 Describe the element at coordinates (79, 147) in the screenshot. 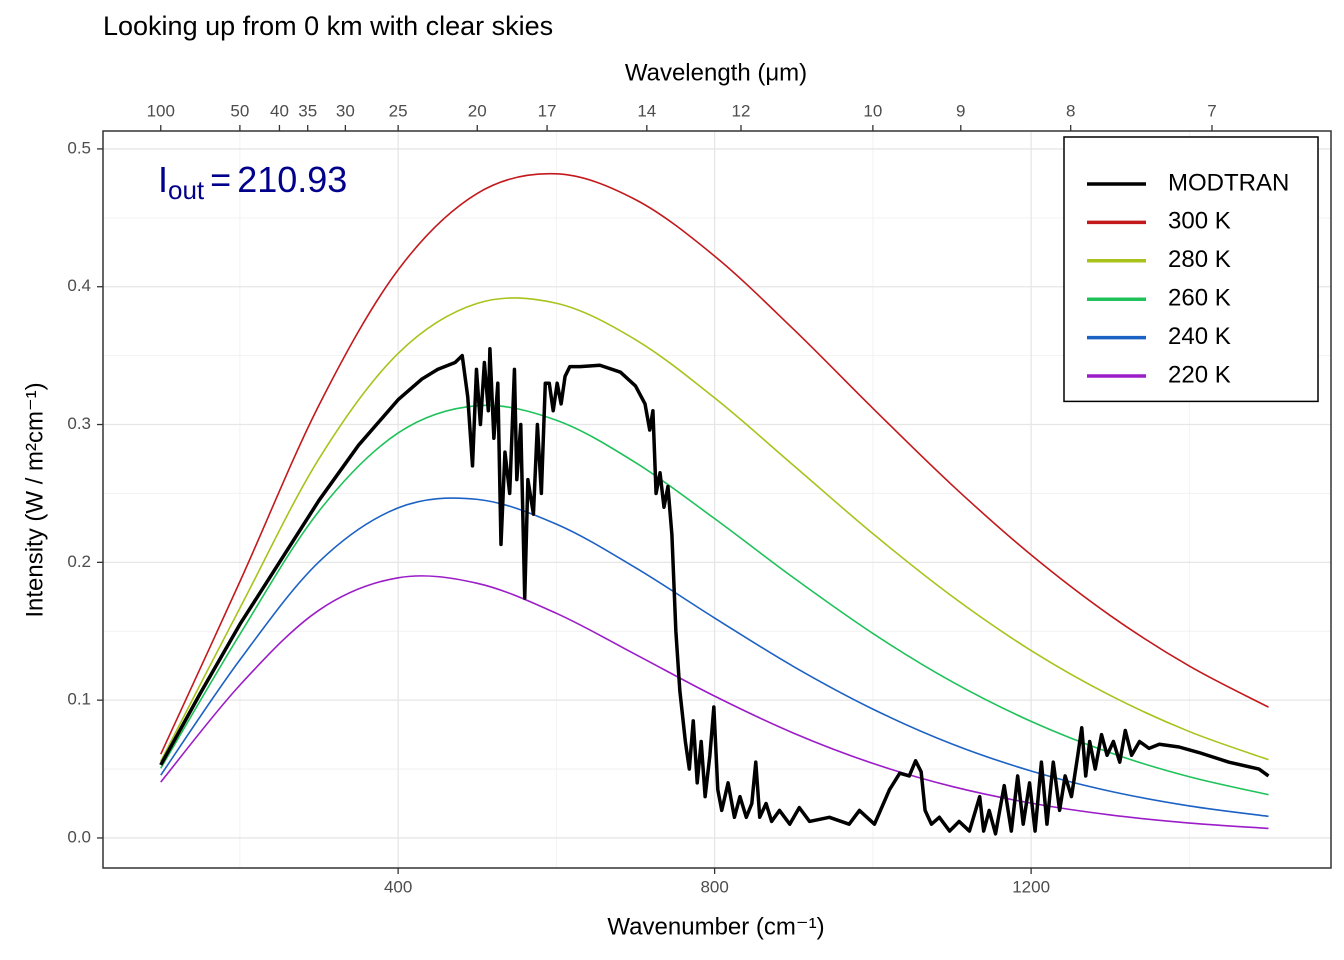

I see `y-tick-label: 0.5` at that location.